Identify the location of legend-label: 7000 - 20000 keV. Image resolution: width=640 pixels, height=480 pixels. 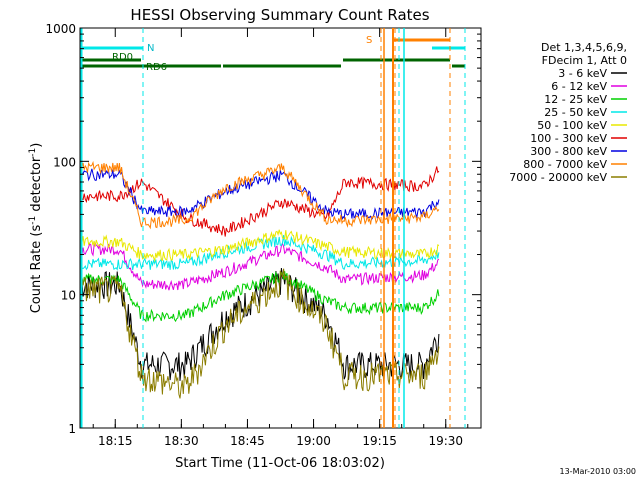
(558, 177).